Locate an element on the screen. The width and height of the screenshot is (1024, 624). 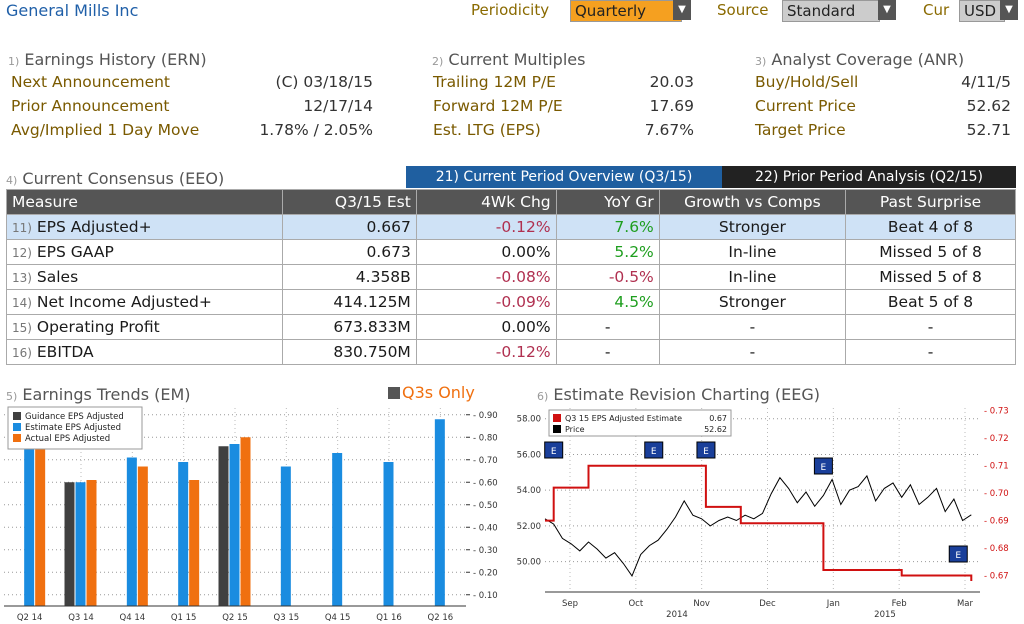
measure-cell: 13) Sales is located at coordinates (144, 277).